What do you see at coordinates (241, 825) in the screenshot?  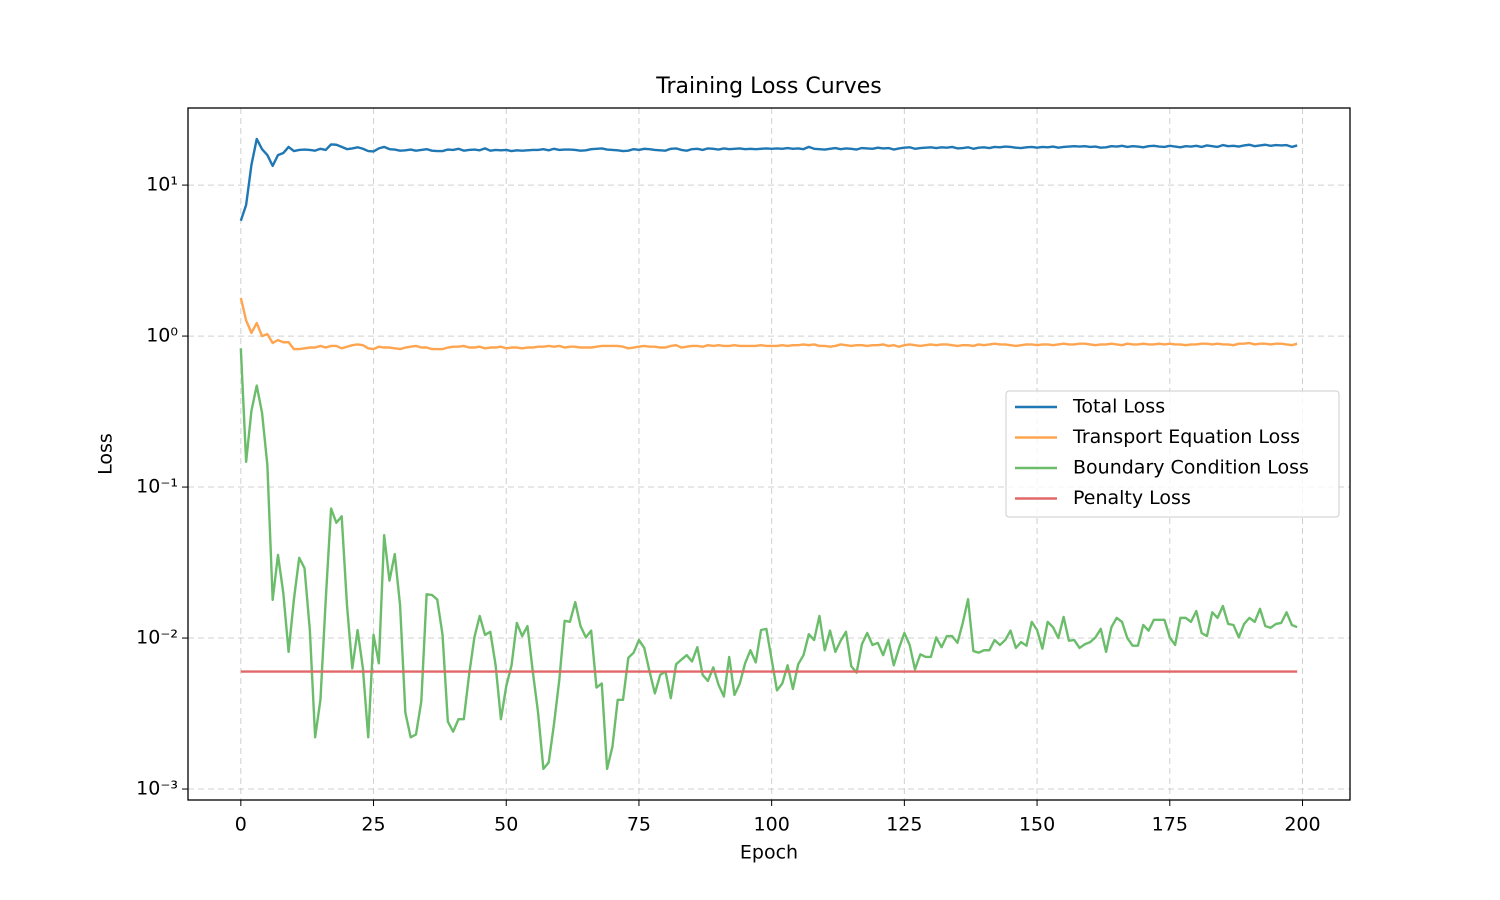 I see `x-tick-label: 0` at bounding box center [241, 825].